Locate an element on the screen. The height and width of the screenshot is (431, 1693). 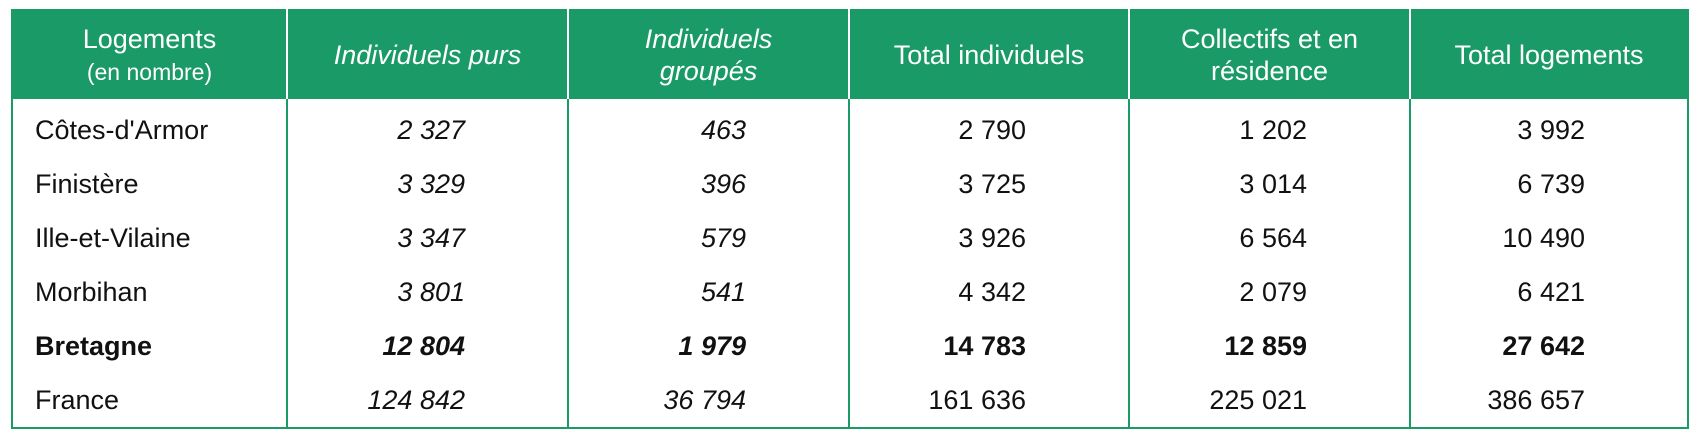
table-row: Ille-et-Vilaine 3 347 579 3 926 6 564 10 490 is located at coordinates (850, 238).